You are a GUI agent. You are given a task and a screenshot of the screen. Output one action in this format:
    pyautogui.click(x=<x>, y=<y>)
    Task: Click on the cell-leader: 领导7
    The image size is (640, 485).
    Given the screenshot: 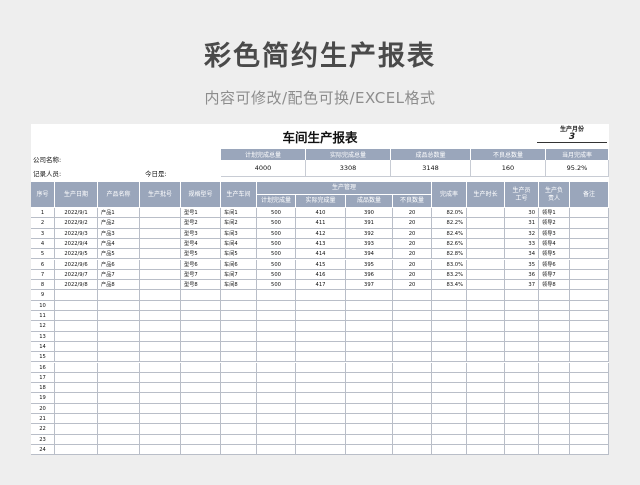 What is the action you would take?
    pyautogui.click(x=554, y=275)
    